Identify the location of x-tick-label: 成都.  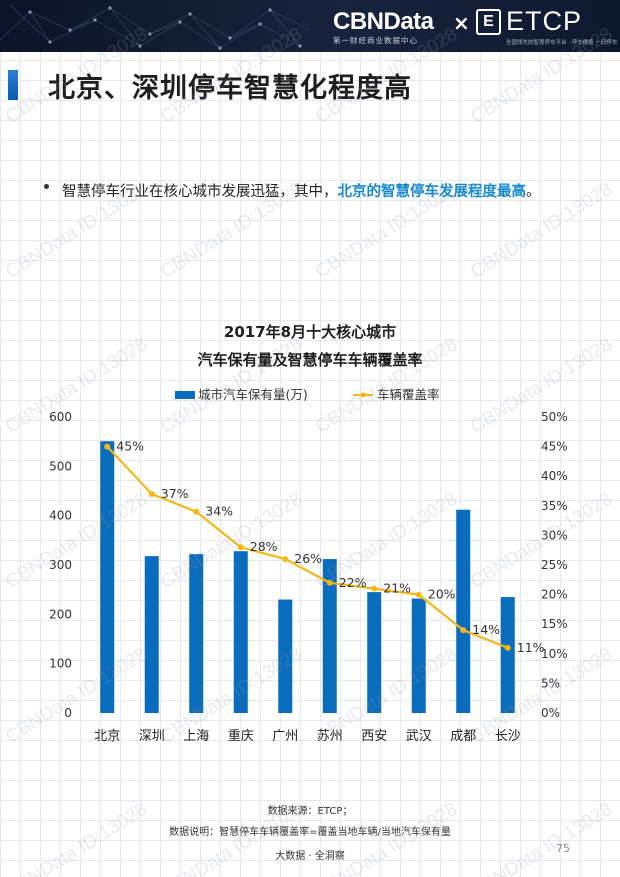
(463, 736).